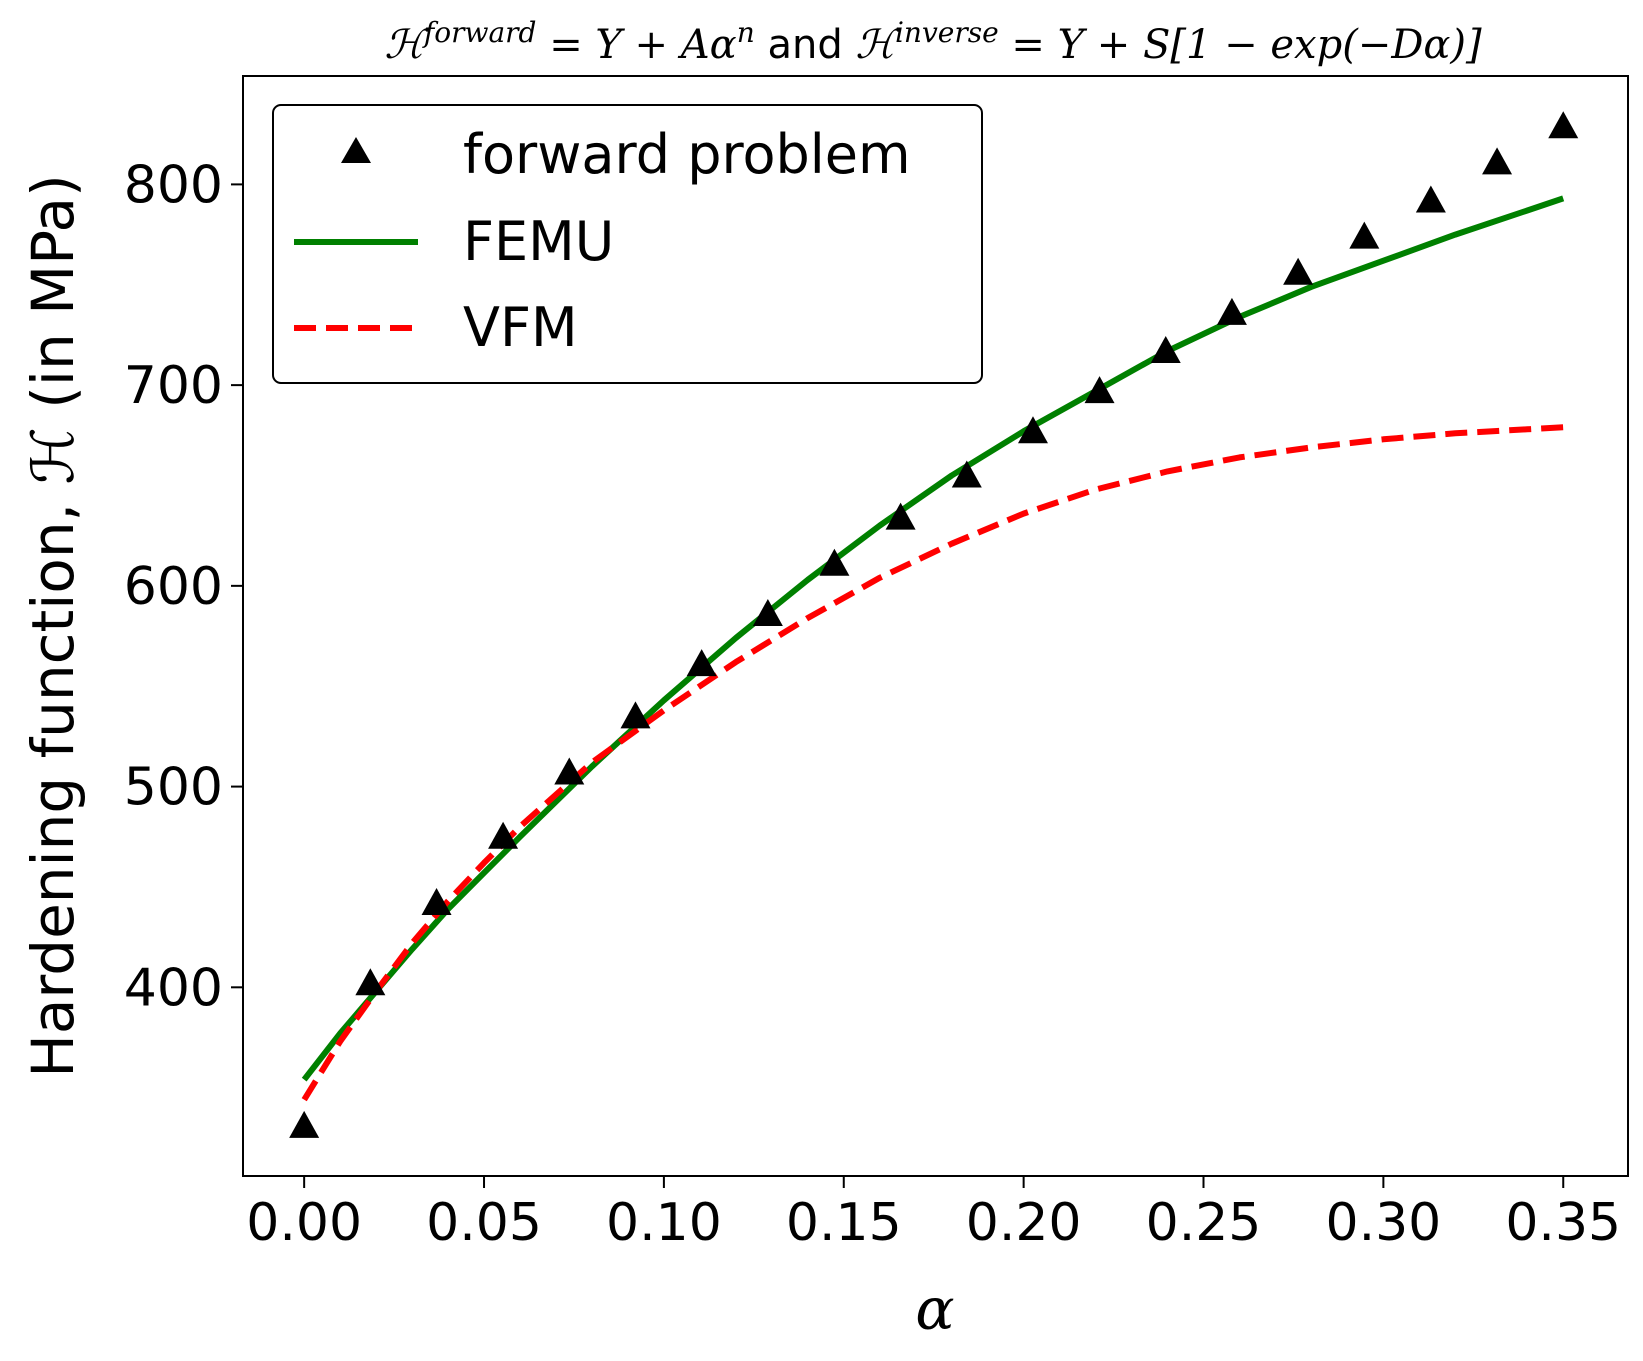 The width and height of the screenshot is (1643, 1361). Describe the element at coordinates (304, 1223) in the screenshot. I see `x-tick-label: 0.00` at that location.